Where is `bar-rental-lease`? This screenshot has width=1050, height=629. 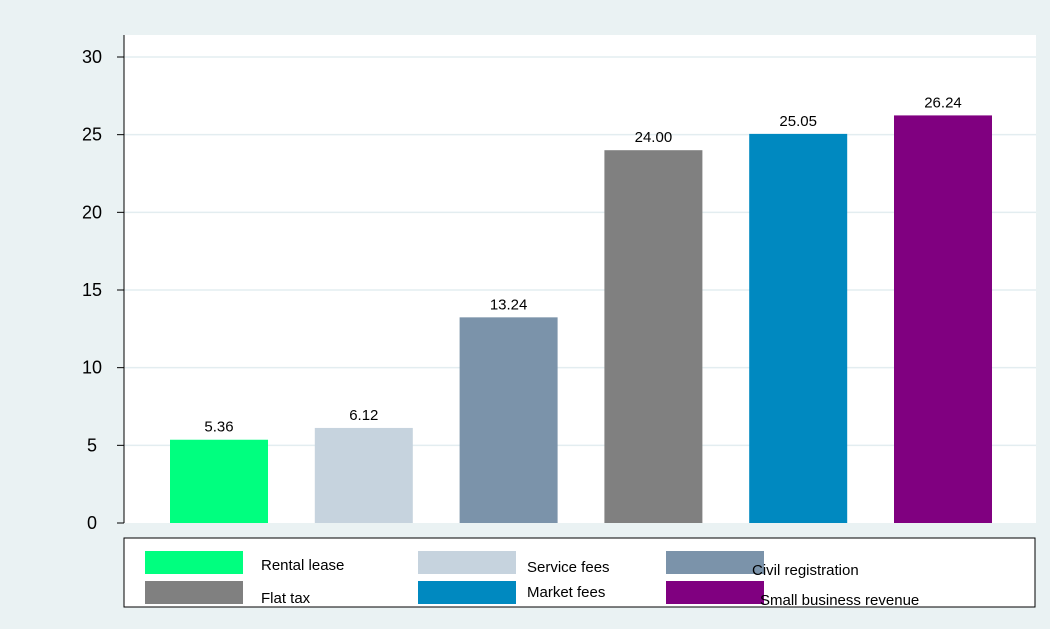
bar-rental-lease is located at coordinates (219, 481).